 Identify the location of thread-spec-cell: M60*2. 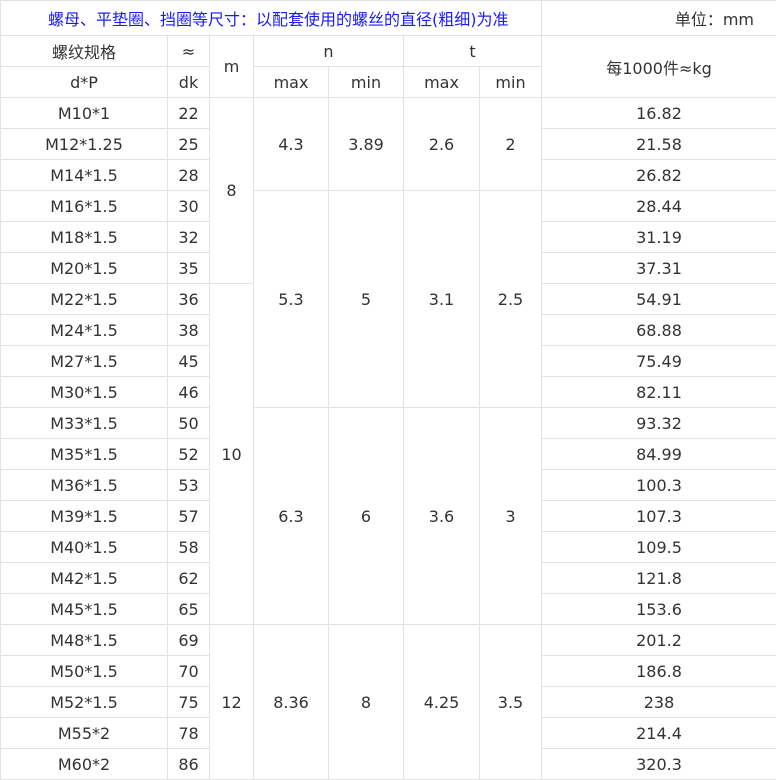
(84, 764).